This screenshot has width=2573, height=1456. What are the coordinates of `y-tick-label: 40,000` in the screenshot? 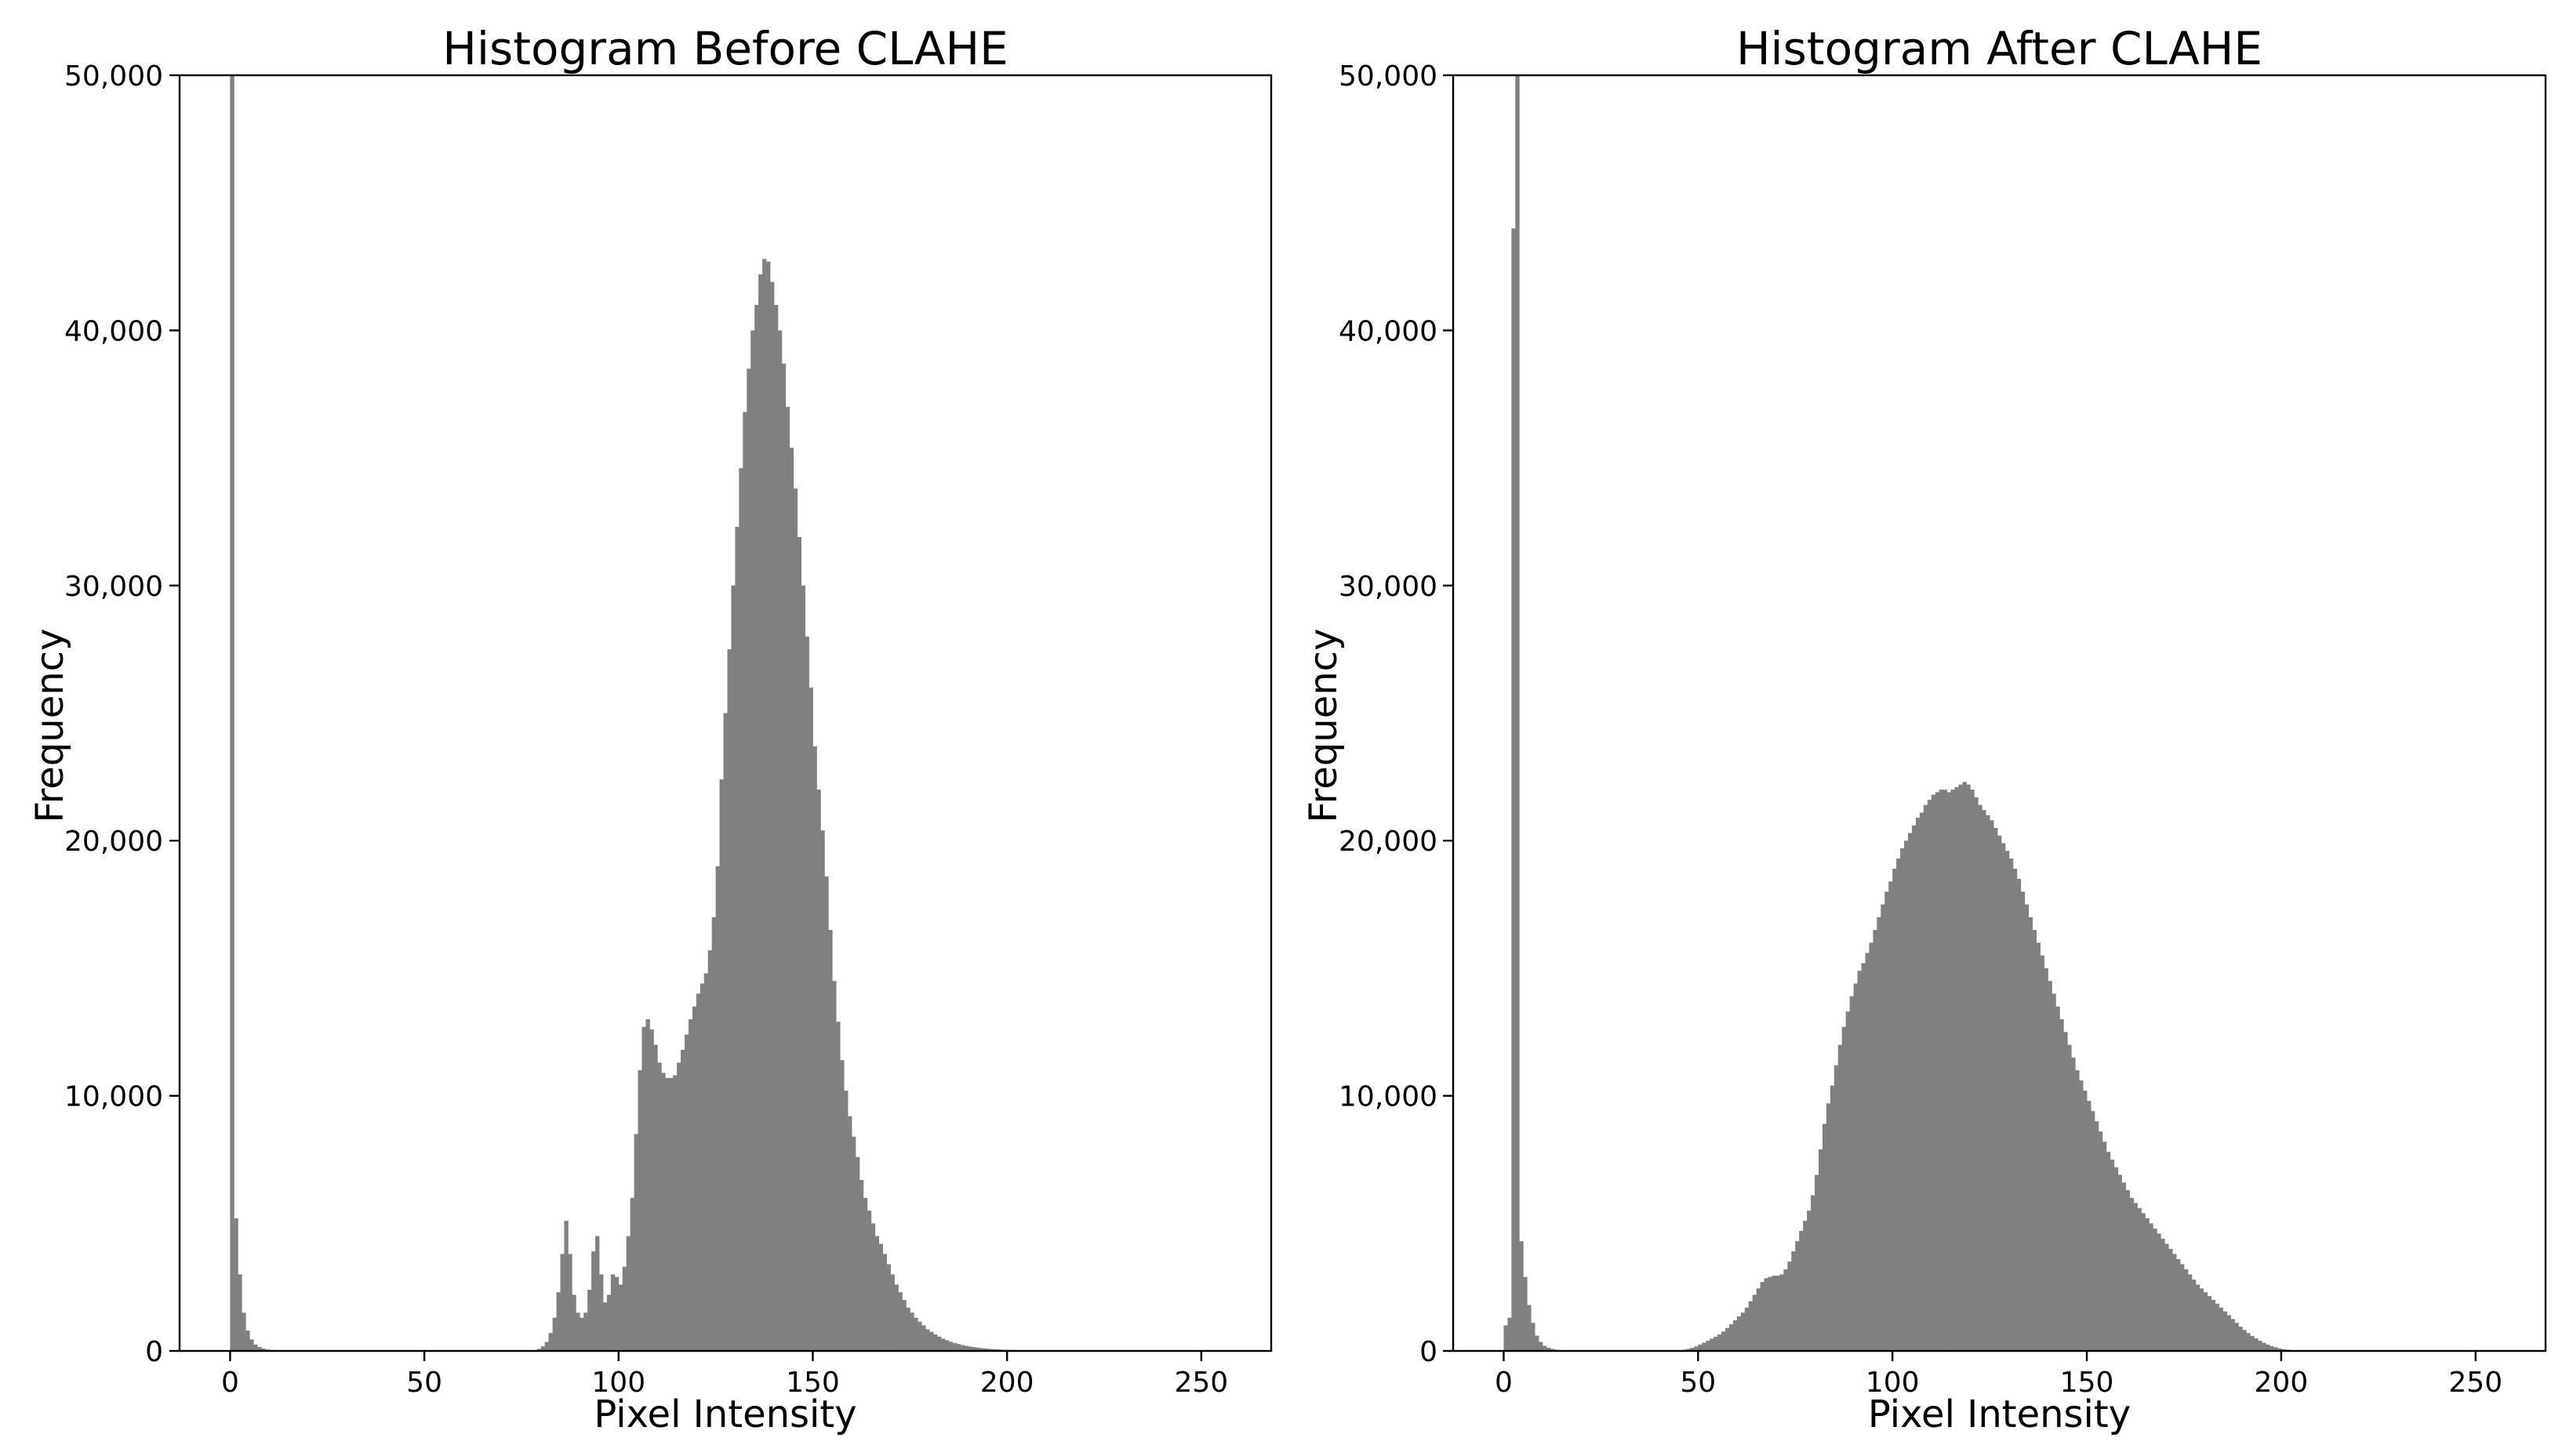 It's located at (114, 331).